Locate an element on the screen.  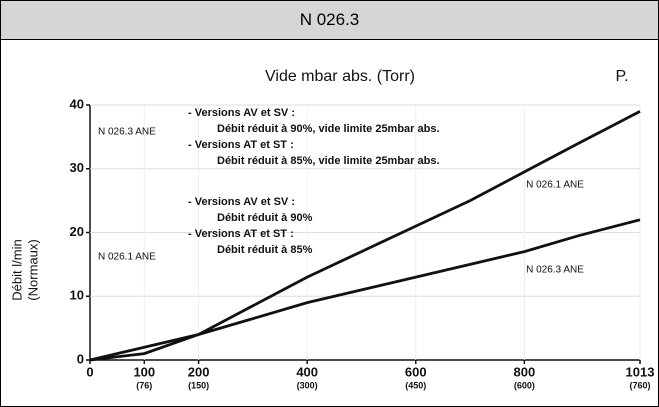
annotation: Débit réduit à 90% is located at coordinates (265, 218).